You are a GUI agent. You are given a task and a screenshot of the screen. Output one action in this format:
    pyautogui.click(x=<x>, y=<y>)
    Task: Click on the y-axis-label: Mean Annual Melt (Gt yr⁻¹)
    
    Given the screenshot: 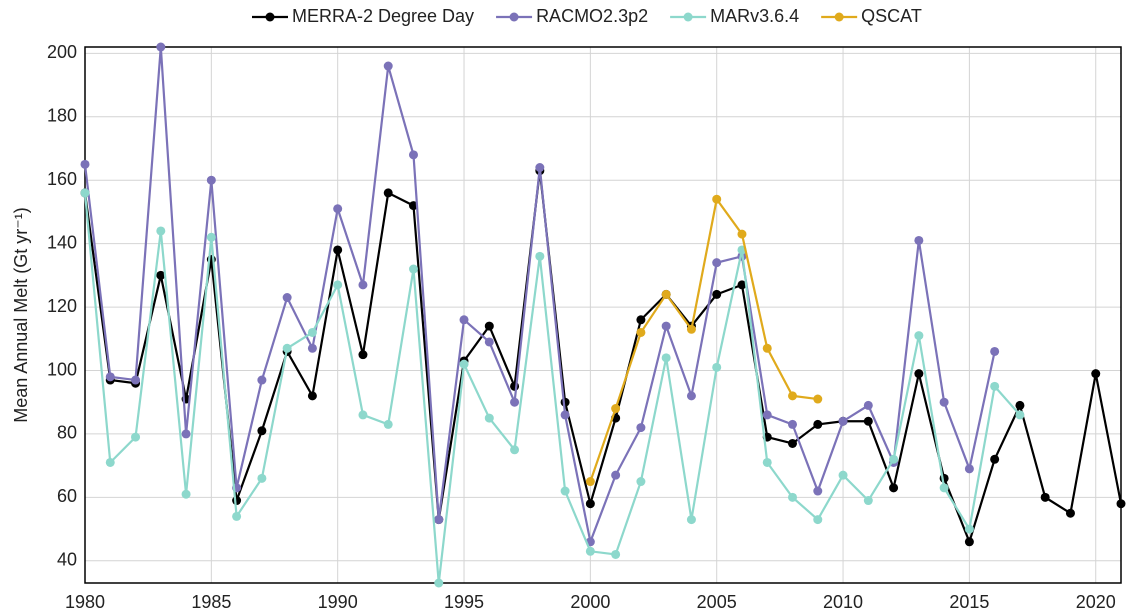 What is the action you would take?
    pyautogui.click(x=21, y=315)
    